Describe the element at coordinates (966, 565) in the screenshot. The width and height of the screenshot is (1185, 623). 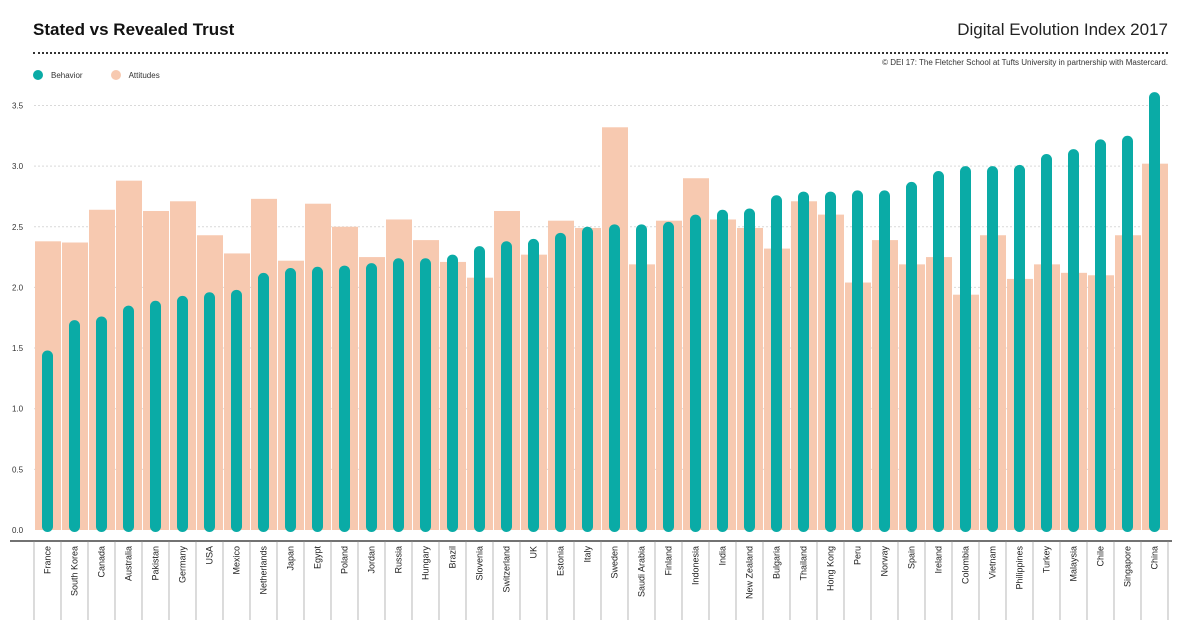
I see `x-category-label: Colombia` at that location.